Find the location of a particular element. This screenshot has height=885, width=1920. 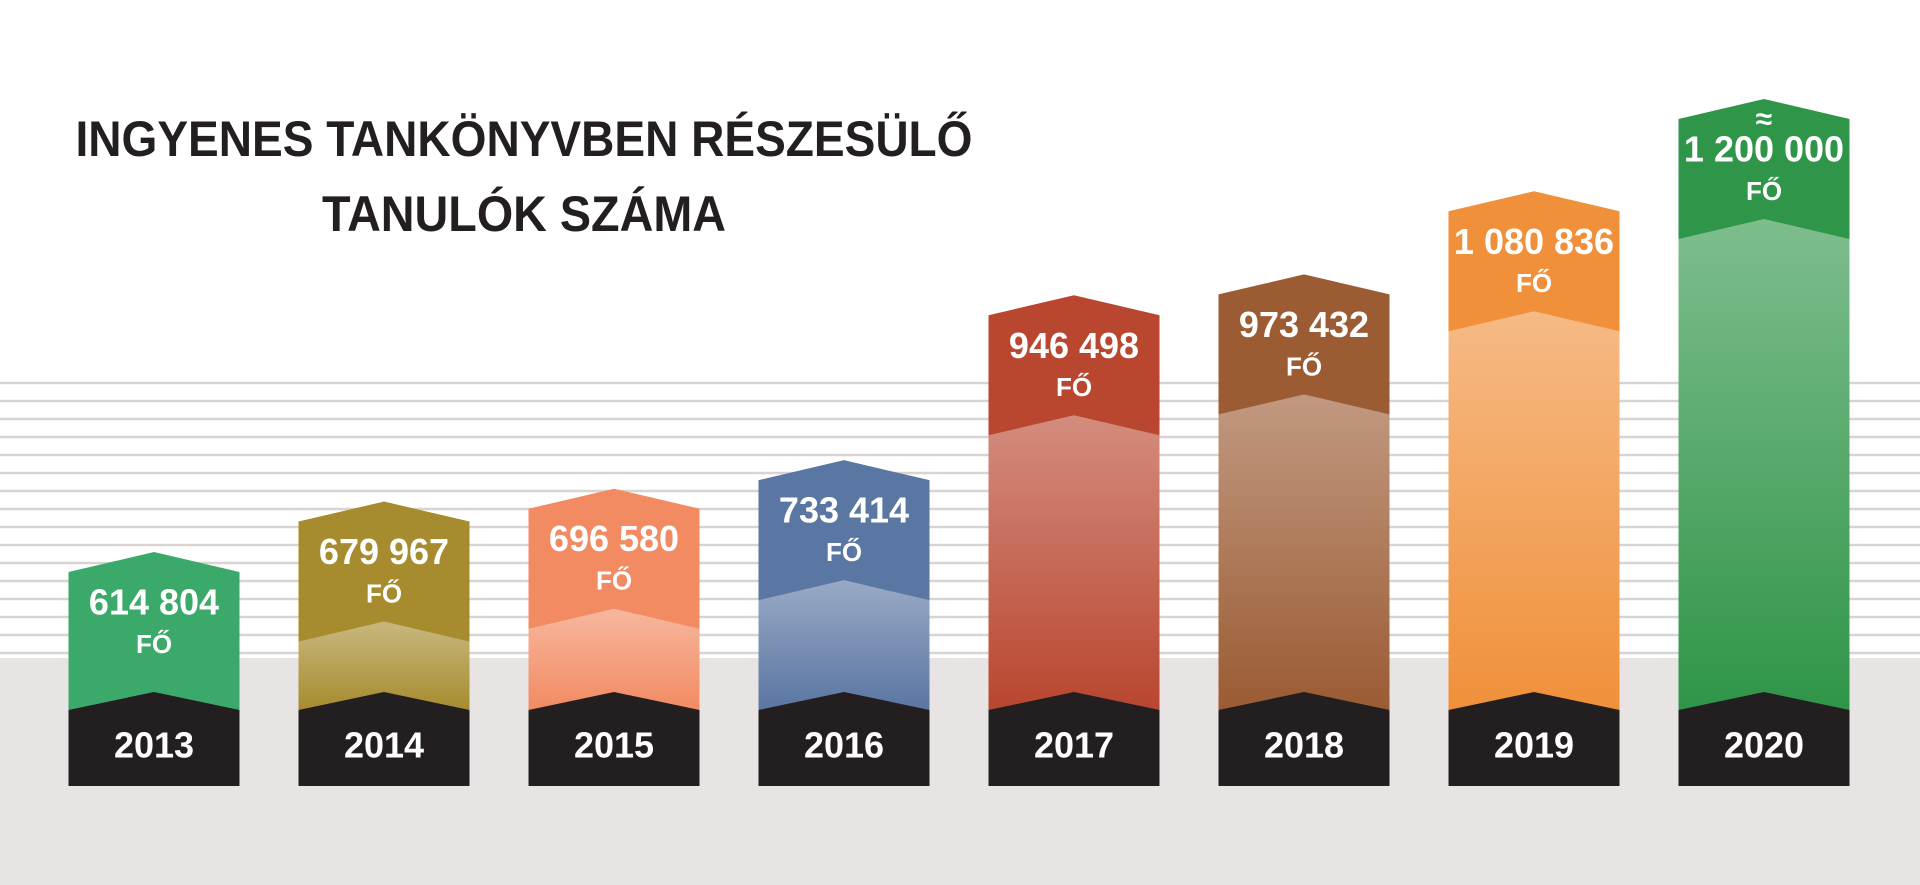

chart-title: TANULÓK SZÁMA is located at coordinates (524, 214).